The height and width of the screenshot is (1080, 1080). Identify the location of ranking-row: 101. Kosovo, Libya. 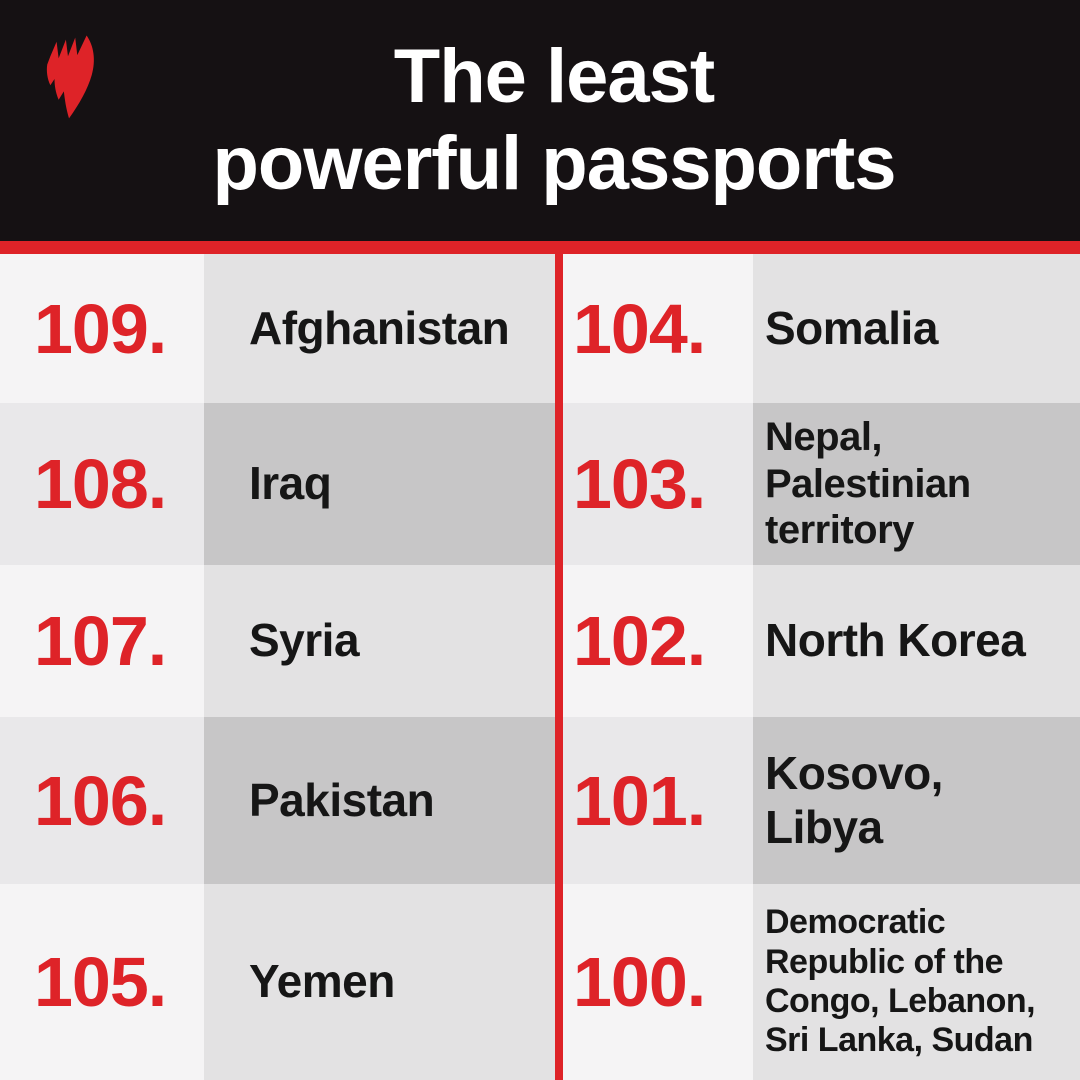
(821, 800).